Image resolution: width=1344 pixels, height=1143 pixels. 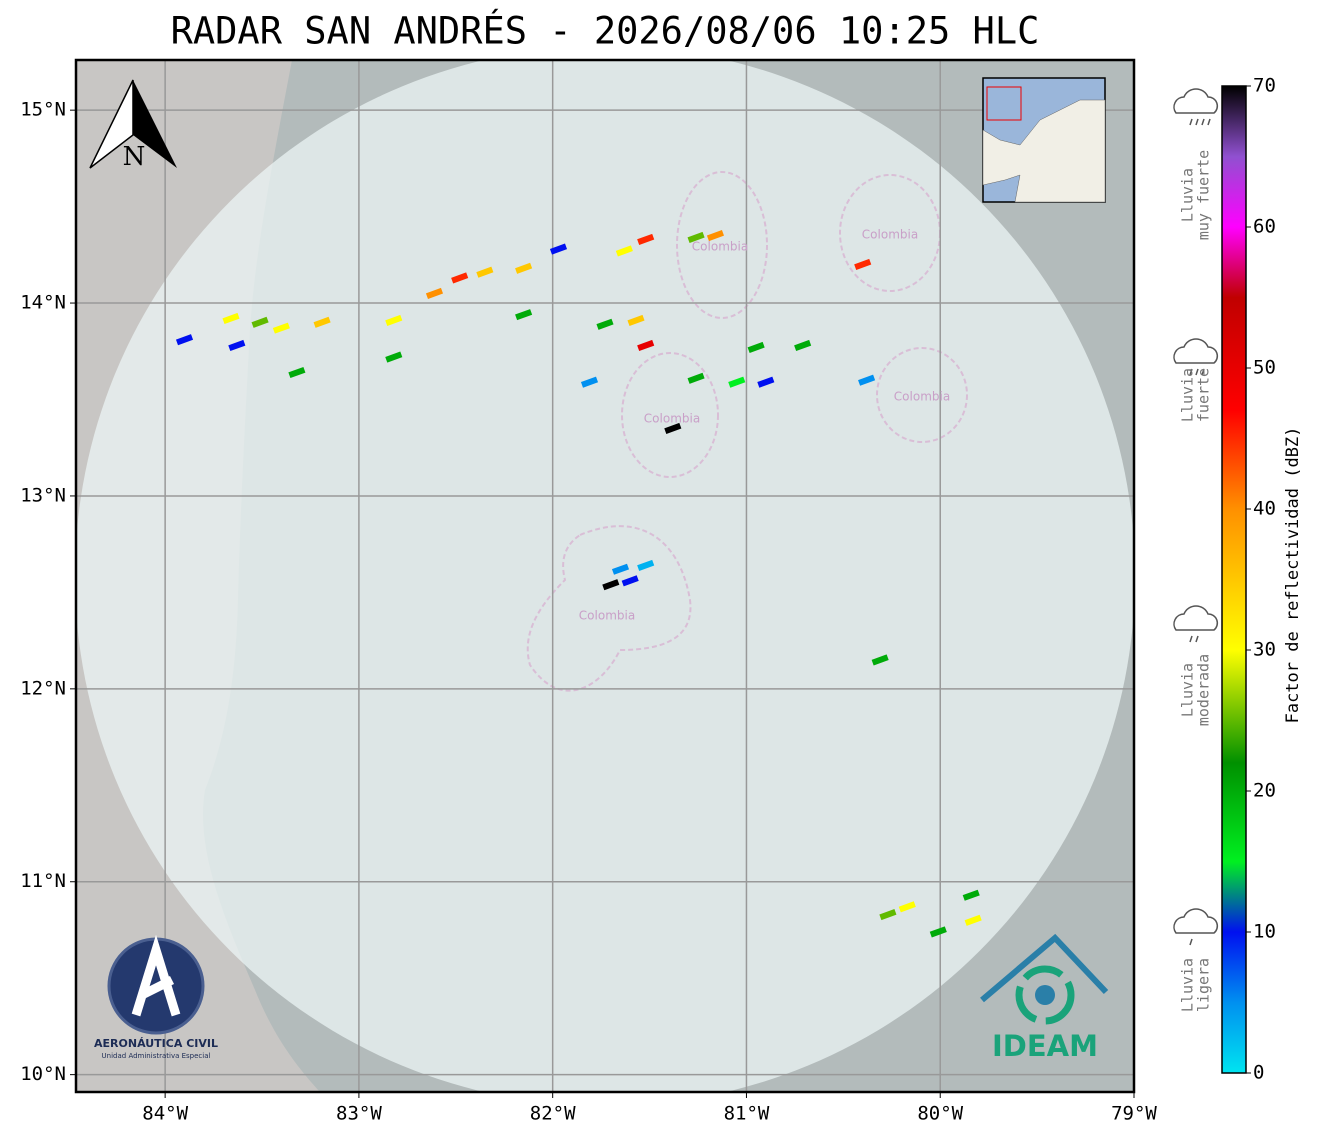 What do you see at coordinates (1044, 140) in the screenshot?
I see `inset-map` at bounding box center [1044, 140].